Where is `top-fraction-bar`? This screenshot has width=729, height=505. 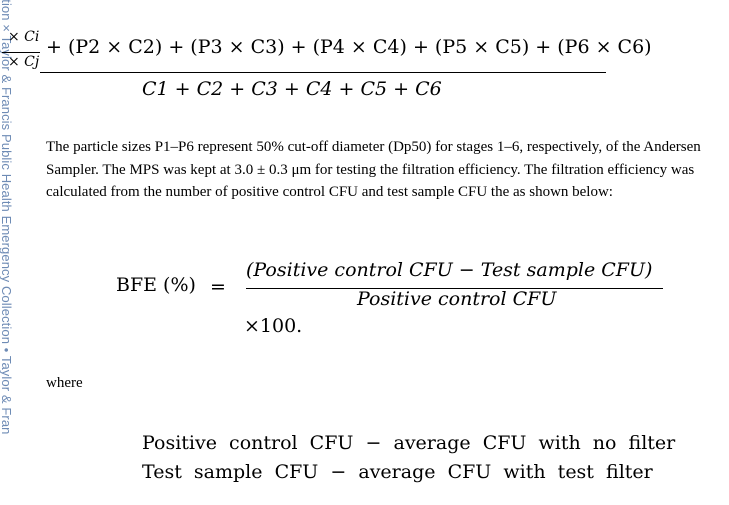
top-fraction-bar is located at coordinates (21, 52).